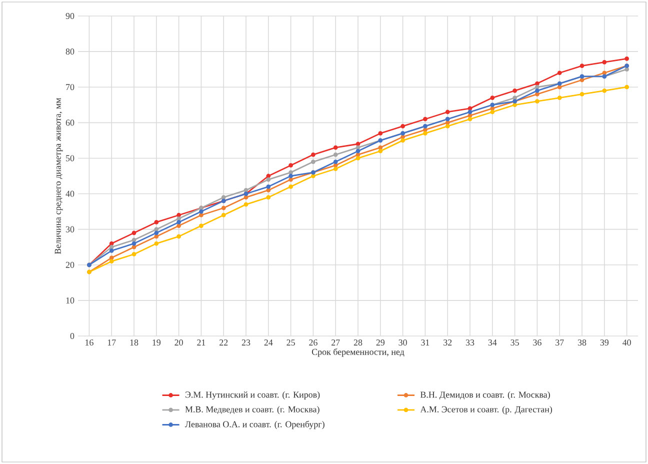 The width and height of the screenshot is (648, 464). Describe the element at coordinates (246, 343) in the screenshot. I see `x-tick-label: 23` at that location.